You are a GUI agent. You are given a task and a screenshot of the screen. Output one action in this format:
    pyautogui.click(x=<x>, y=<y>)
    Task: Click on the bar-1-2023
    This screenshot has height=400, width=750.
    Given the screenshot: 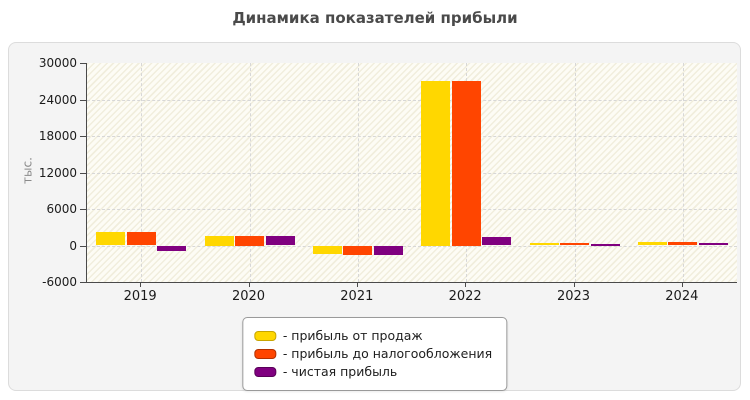 What is the action you would take?
    pyautogui.click(x=544, y=244)
    